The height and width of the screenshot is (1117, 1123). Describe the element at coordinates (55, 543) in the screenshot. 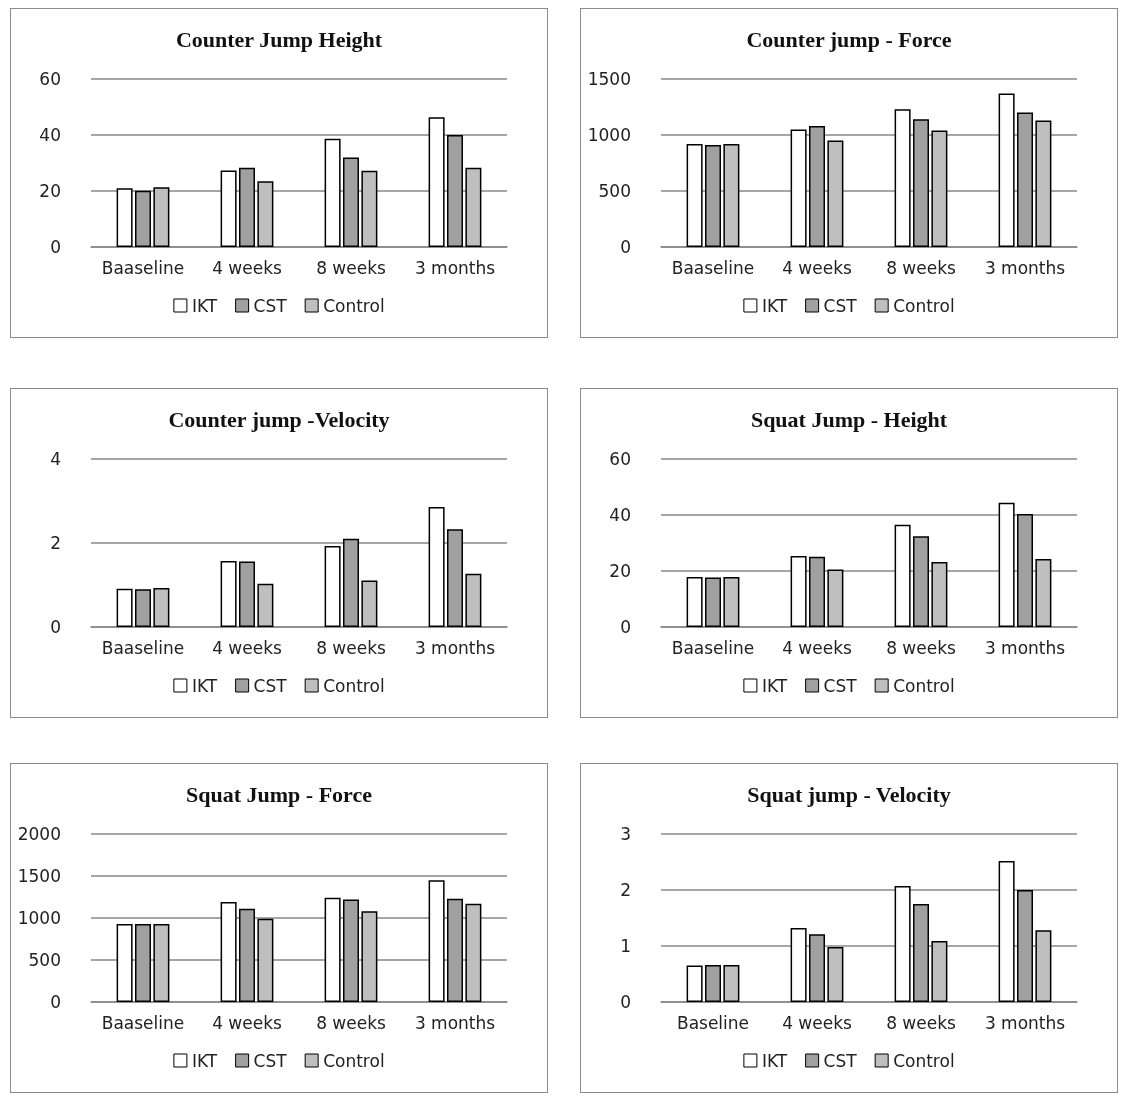

I see `y-tick-label: 2` at that location.